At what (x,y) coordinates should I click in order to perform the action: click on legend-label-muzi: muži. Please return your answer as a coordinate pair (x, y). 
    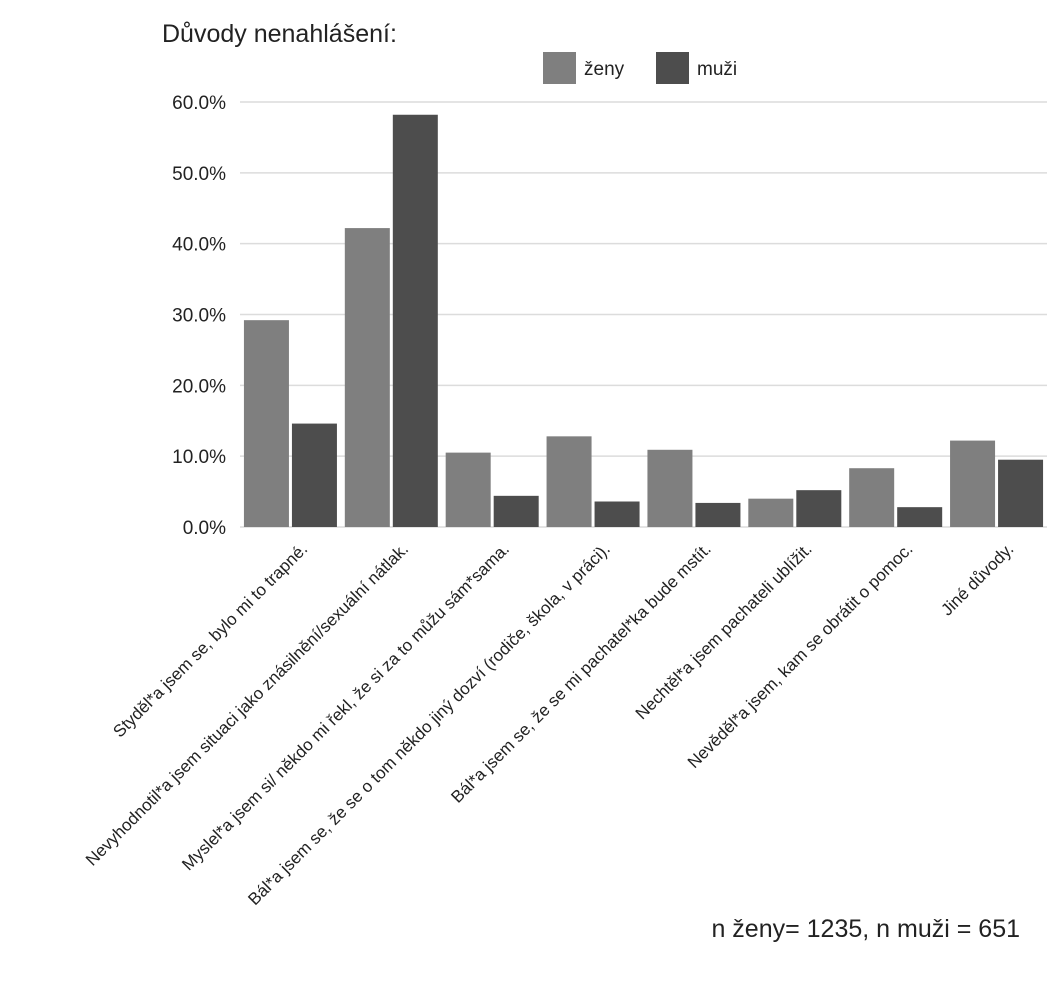
    Looking at the image, I should click on (717, 69).